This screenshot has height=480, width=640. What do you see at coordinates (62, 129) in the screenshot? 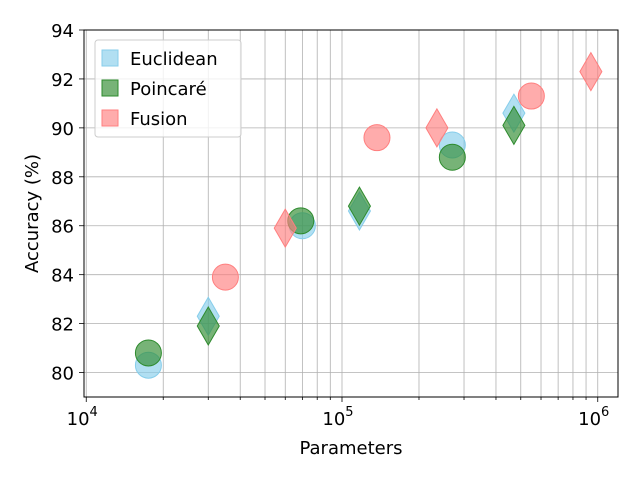
I see `y-tick-label: 90` at bounding box center [62, 129].